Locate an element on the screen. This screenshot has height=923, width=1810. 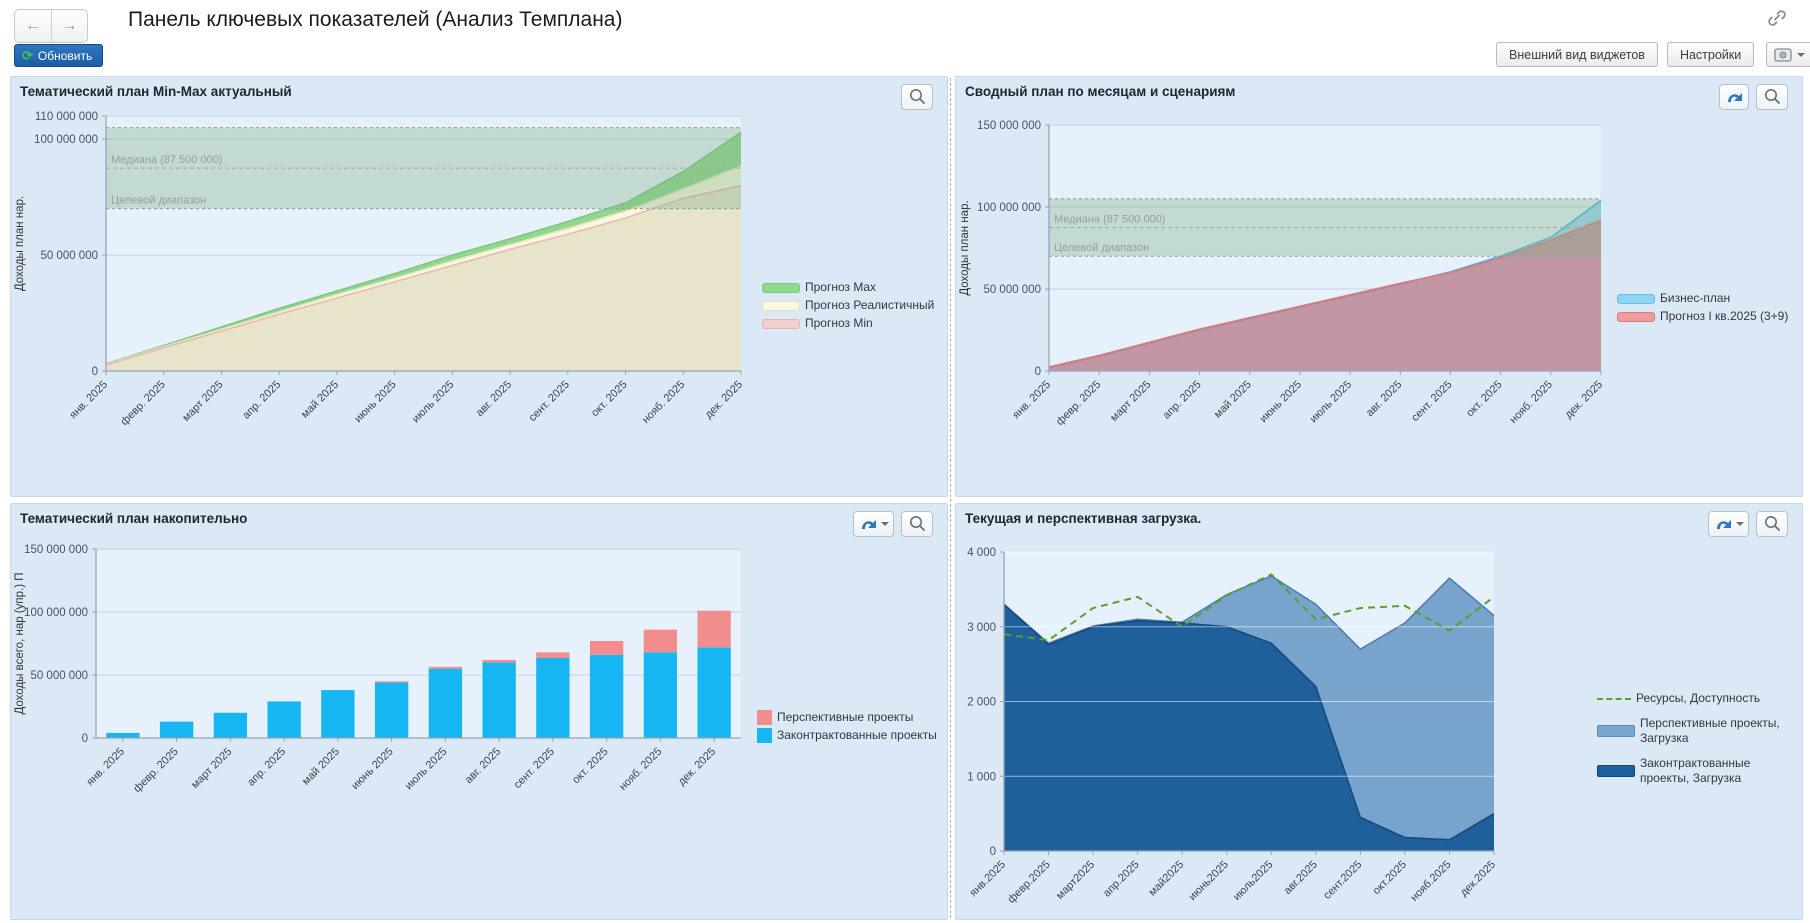
widgets-appearance-button: Внешний вид виджетов is located at coordinates (1577, 54).